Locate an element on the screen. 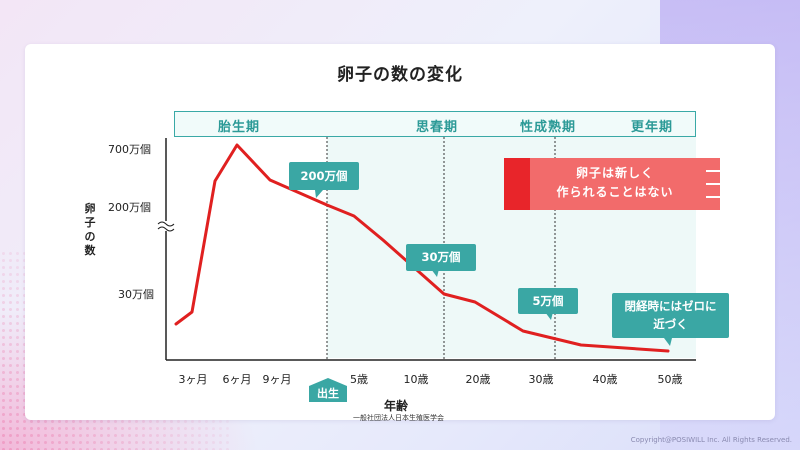 The image size is (800, 450). x-tick-9m: 9ヶ月 is located at coordinates (277, 379).